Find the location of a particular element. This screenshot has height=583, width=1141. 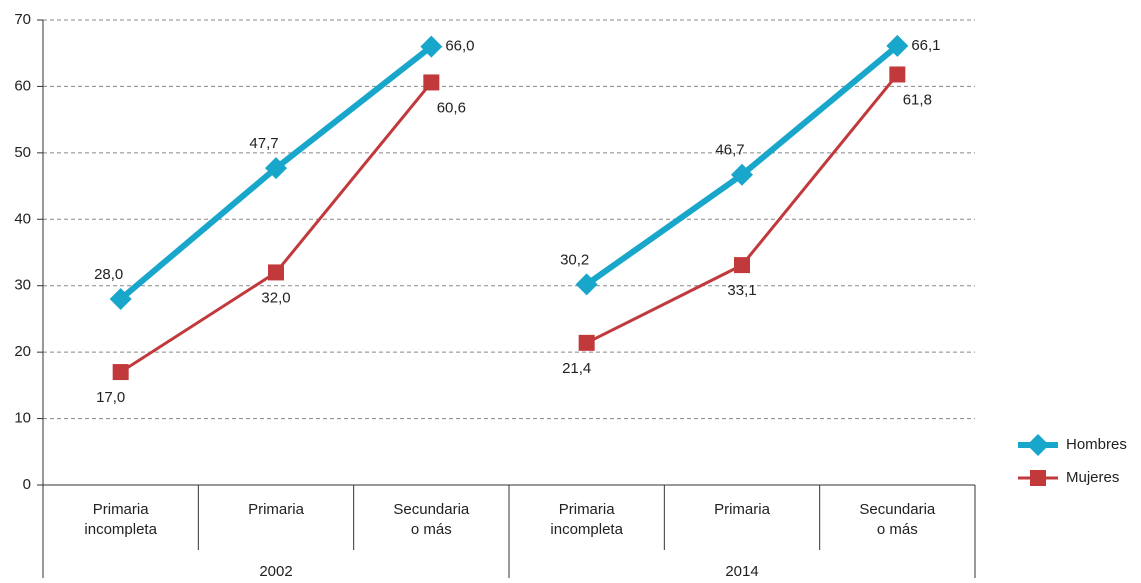

legend-label: Mujeres is located at coordinates (1092, 477).